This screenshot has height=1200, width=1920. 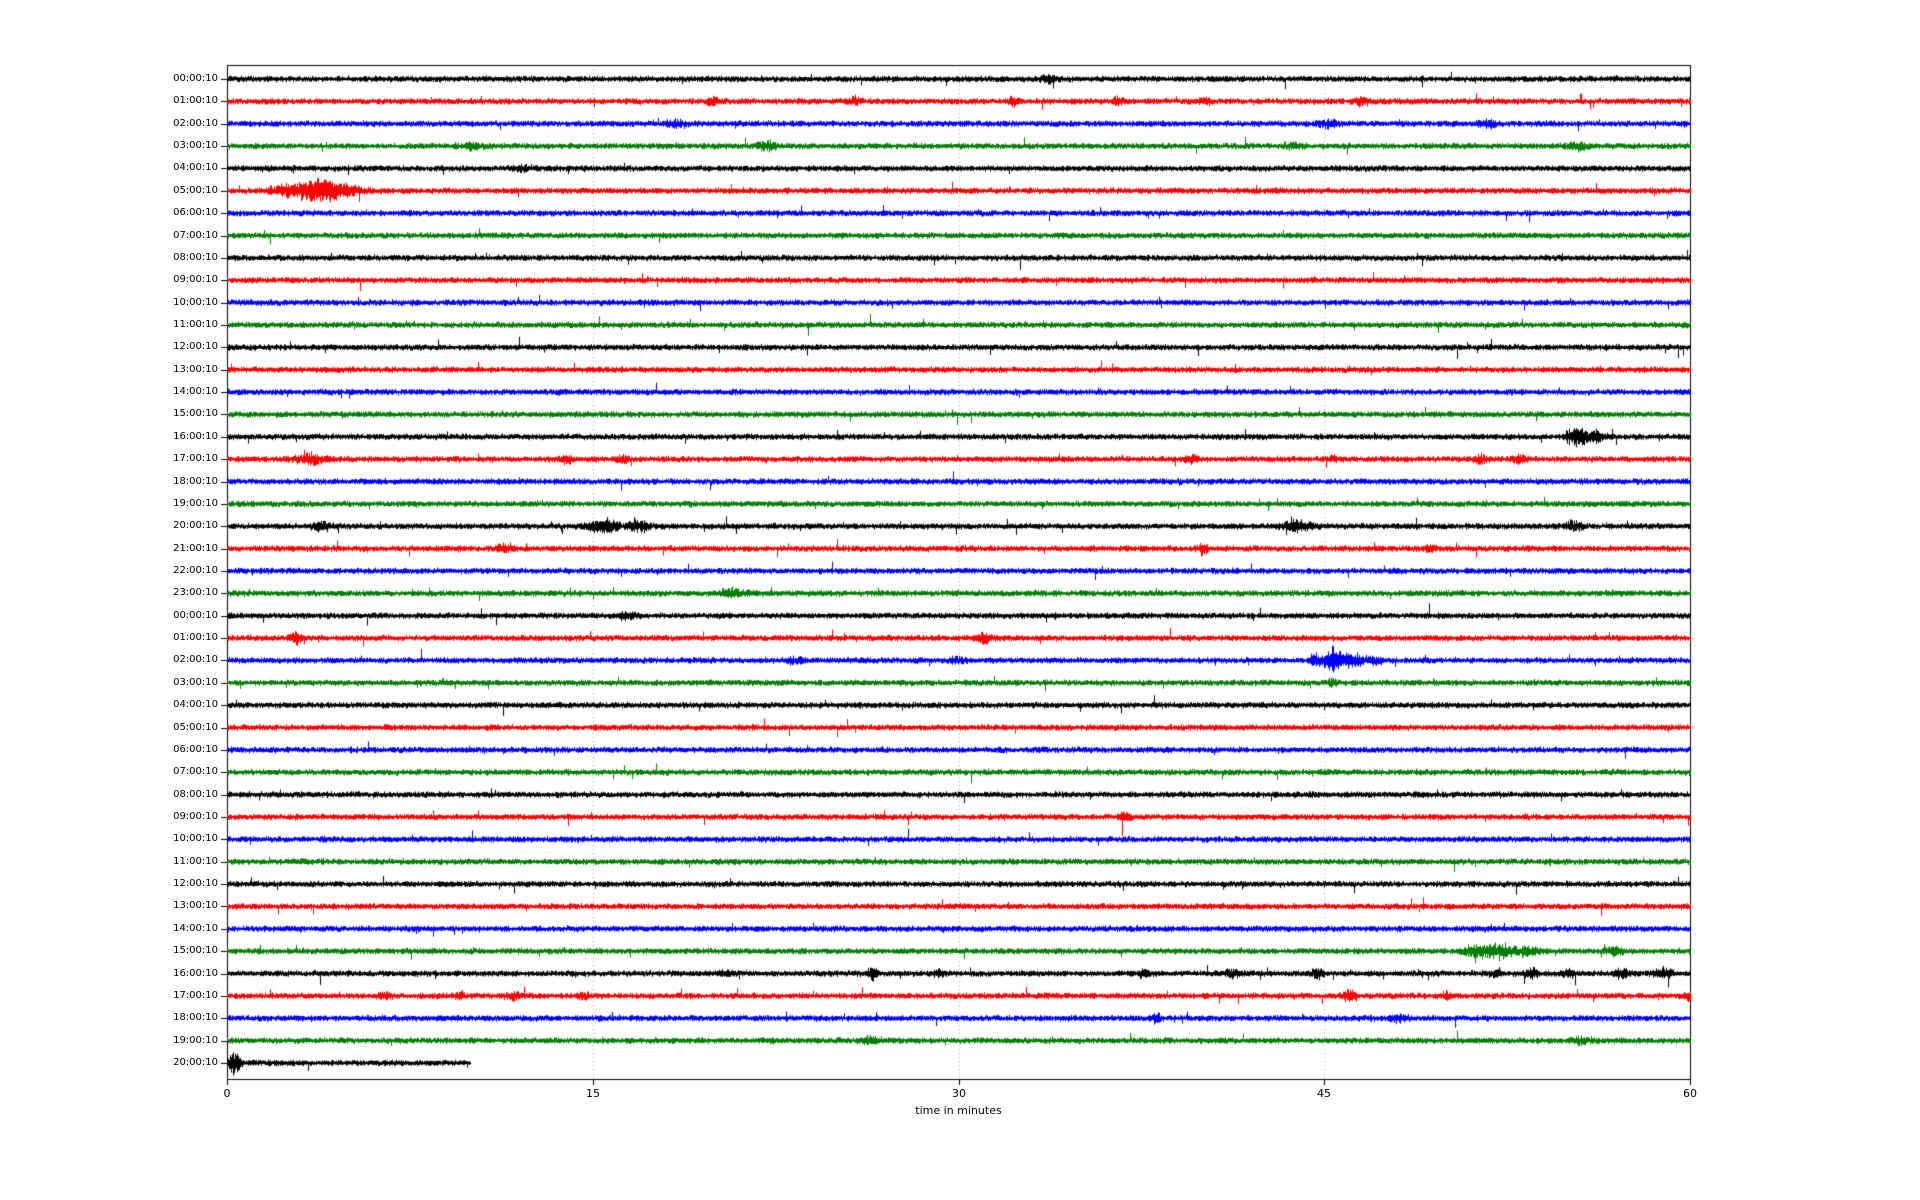 What do you see at coordinates (1324, 1093) in the screenshot?
I see `x-tick-label: 45` at bounding box center [1324, 1093].